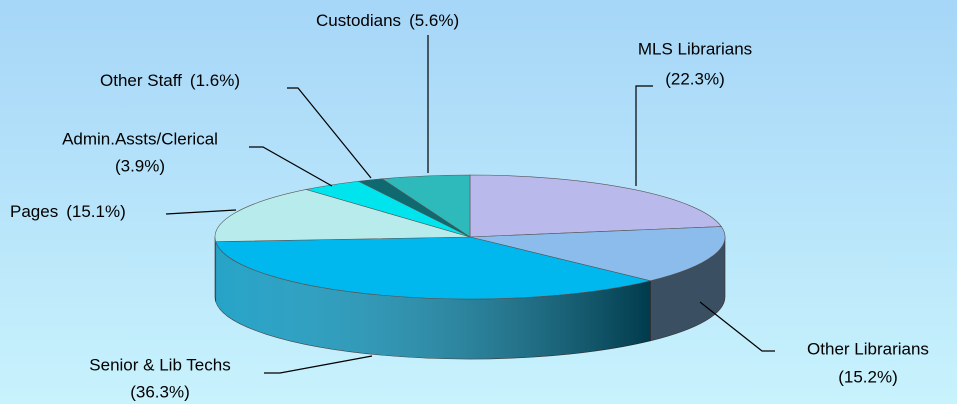  I want to click on slice-label: Other Librarians, so click(868, 348).